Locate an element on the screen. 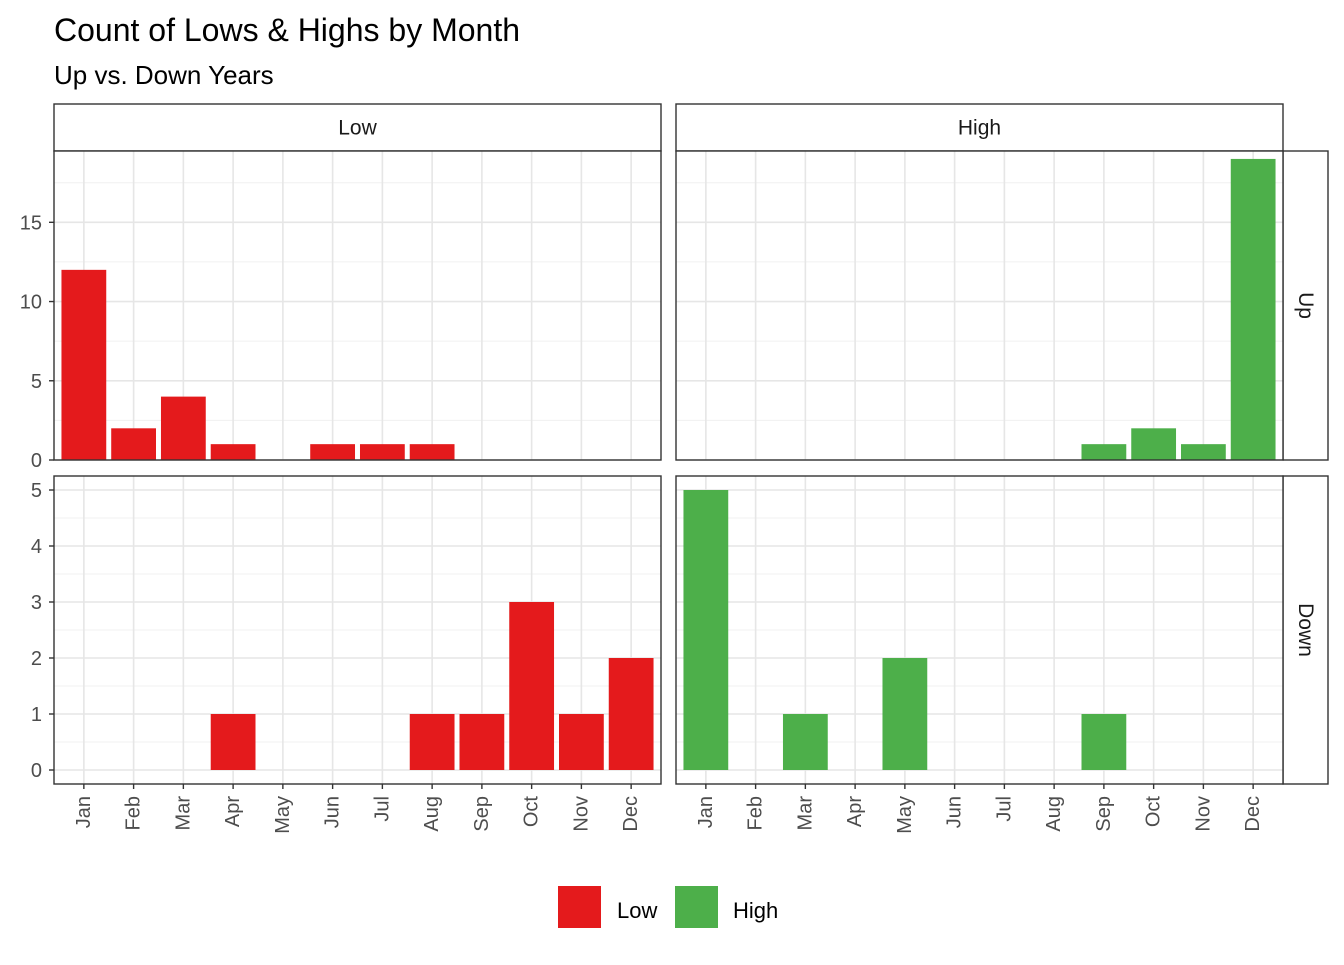 The width and height of the screenshot is (1344, 965). bar-up-high-sep is located at coordinates (1104, 452).